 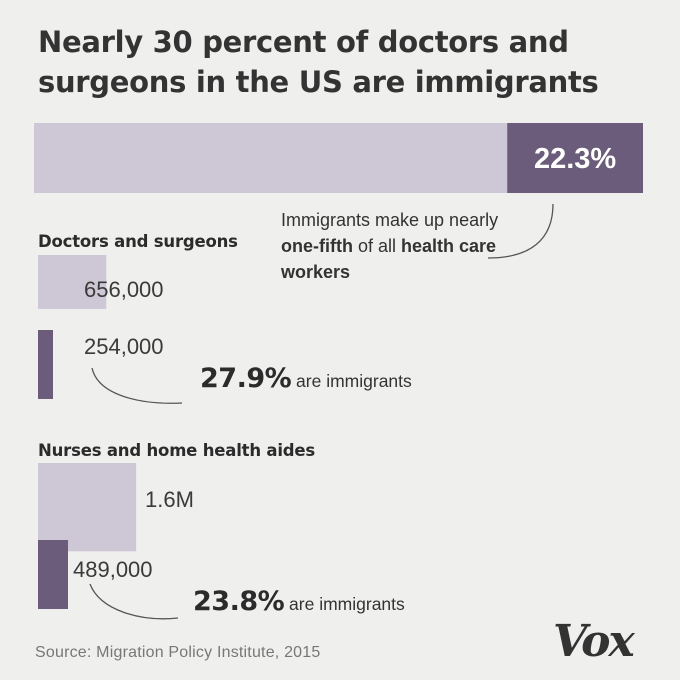 What do you see at coordinates (594, 641) in the screenshot?
I see `vox-logo: Vox` at bounding box center [594, 641].